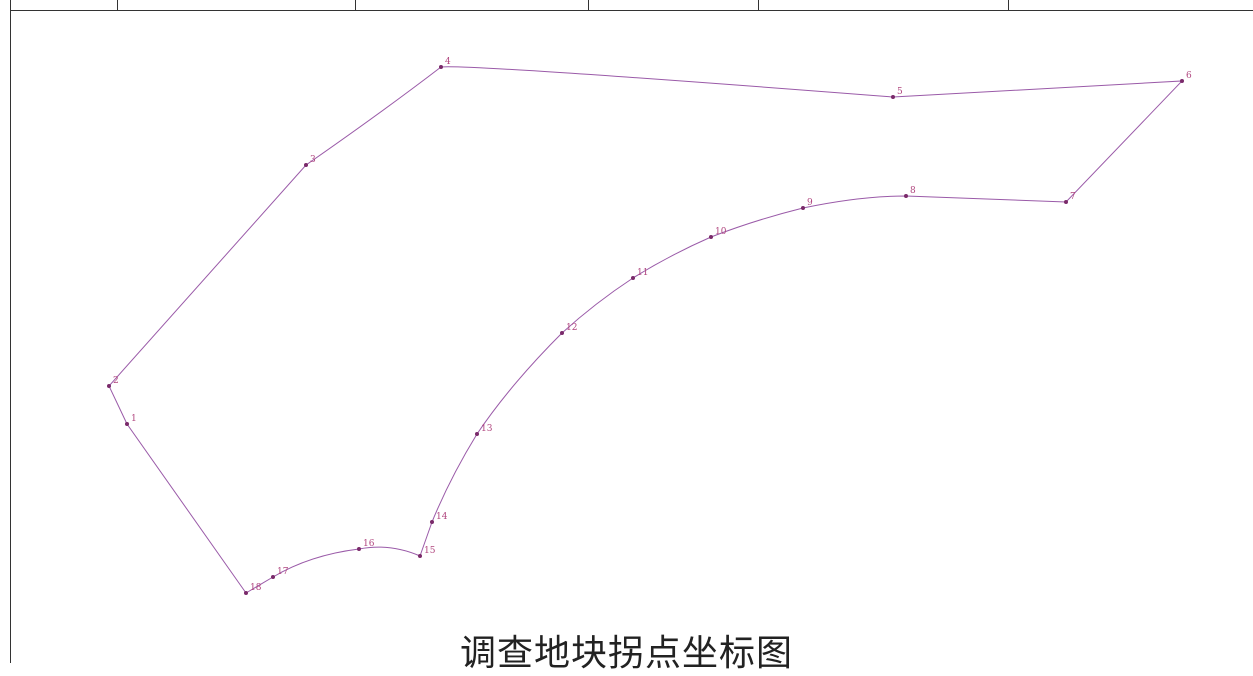 The height and width of the screenshot is (676, 1253). What do you see at coordinates (442, 517) in the screenshot?
I see `vertex-label: 14` at bounding box center [442, 517].